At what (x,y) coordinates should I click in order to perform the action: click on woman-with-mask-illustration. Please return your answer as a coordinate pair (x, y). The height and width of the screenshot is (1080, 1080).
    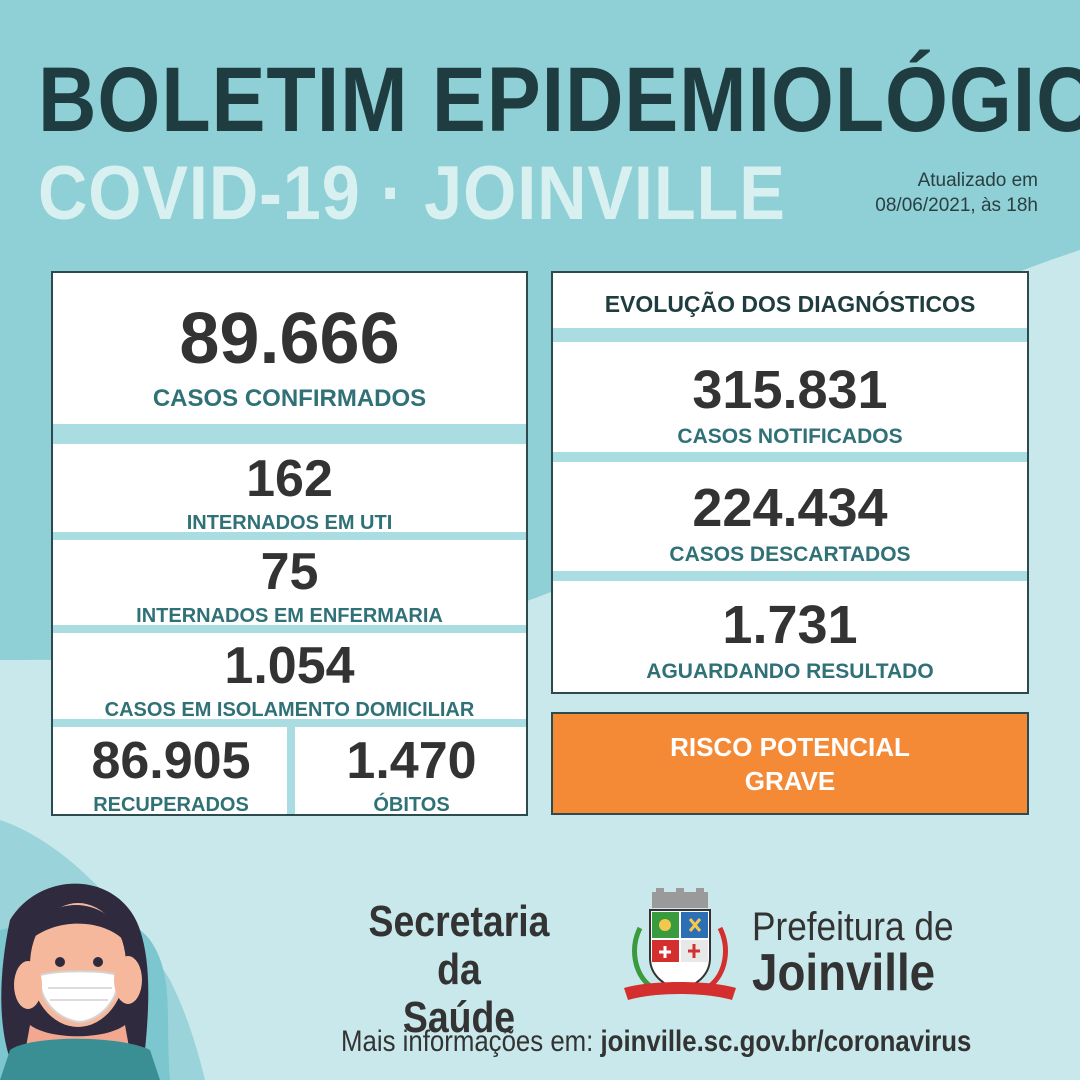
    Looking at the image, I should click on (85, 981).